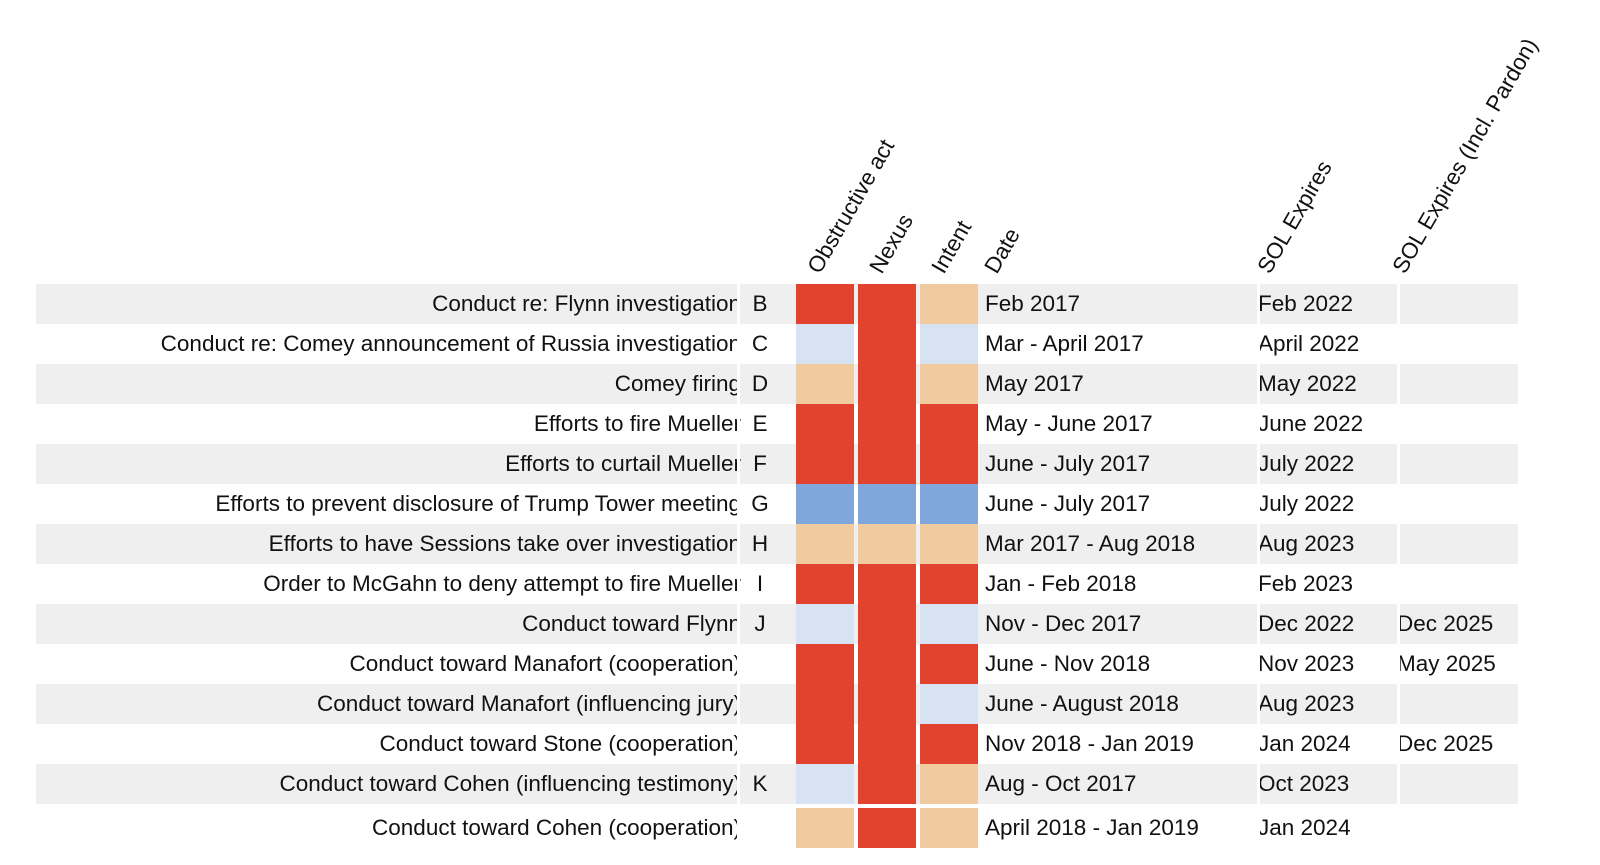 Image resolution: width=1600 pixels, height=865 pixels. I want to click on row-sol-expires: Feb 2022, so click(1306, 303).